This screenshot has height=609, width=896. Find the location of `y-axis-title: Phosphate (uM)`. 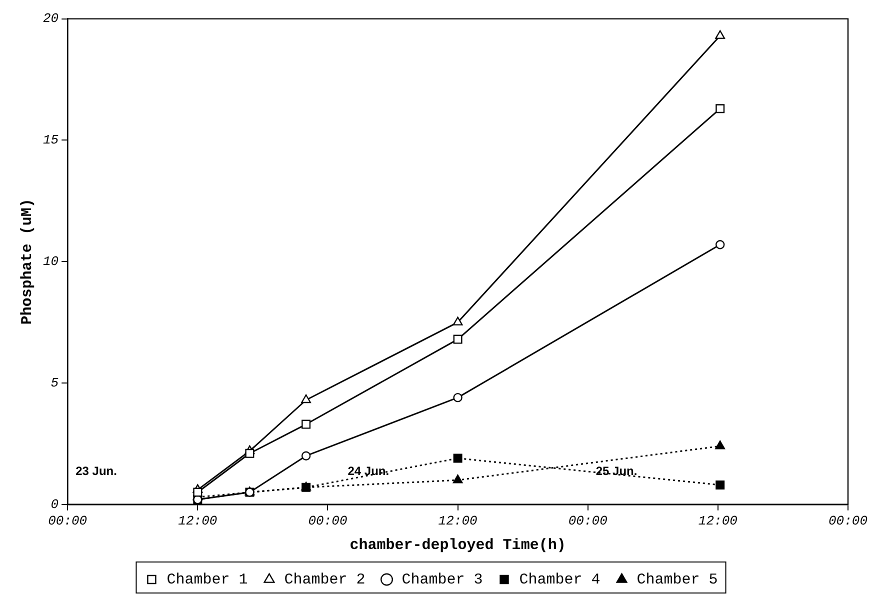

y-axis-title: Phosphate (uM) is located at coordinates (27, 261).